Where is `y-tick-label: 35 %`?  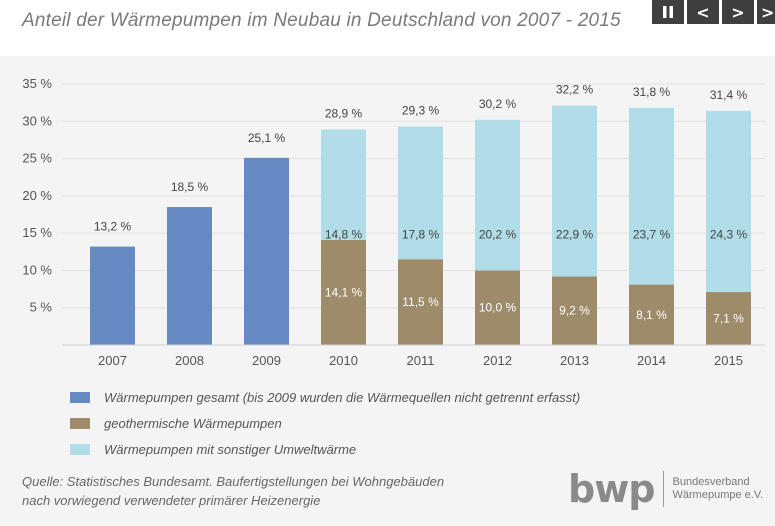
y-tick-label: 35 % is located at coordinates (37, 83).